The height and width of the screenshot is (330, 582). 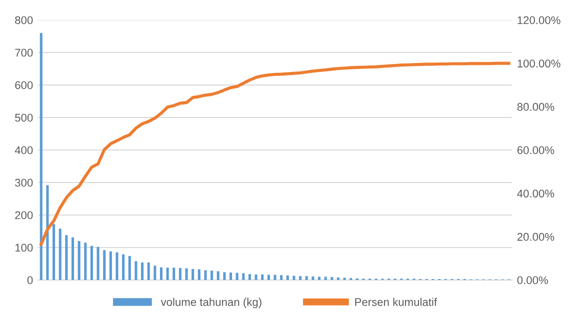 I want to click on y2-tick-label: 20.00%, so click(x=535, y=236).